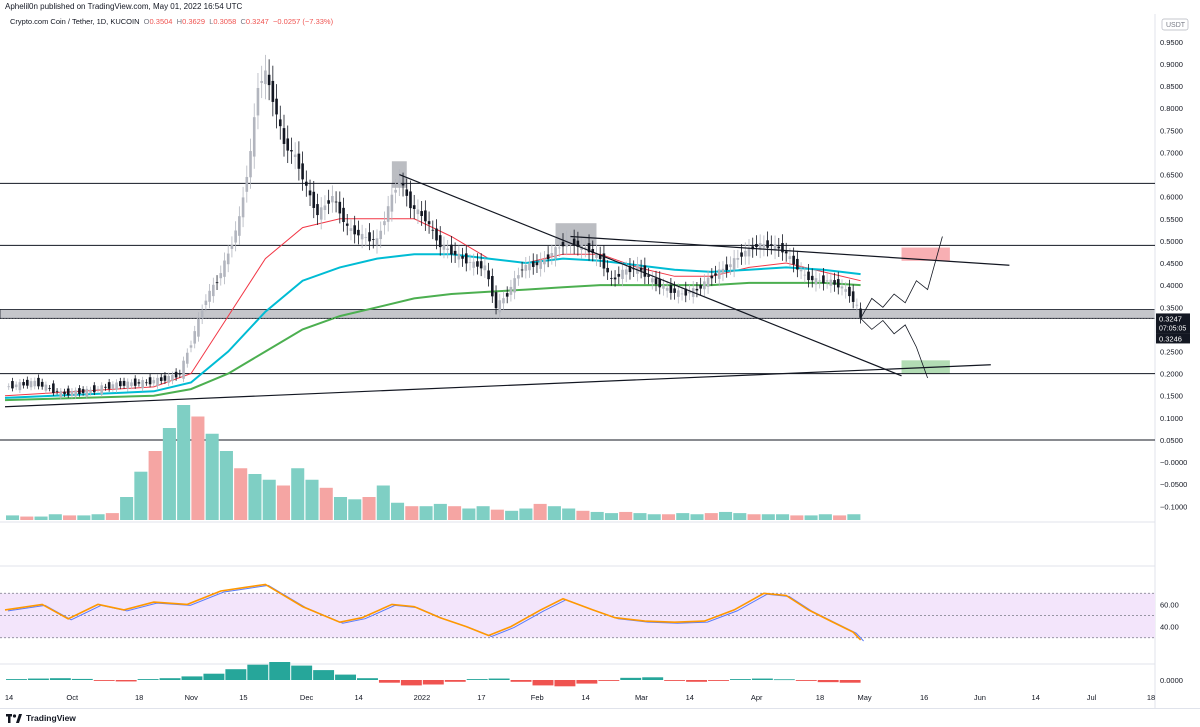  Describe the element at coordinates (161, 21) in the screenshot. I see `open-value: 0.3504` at that location.